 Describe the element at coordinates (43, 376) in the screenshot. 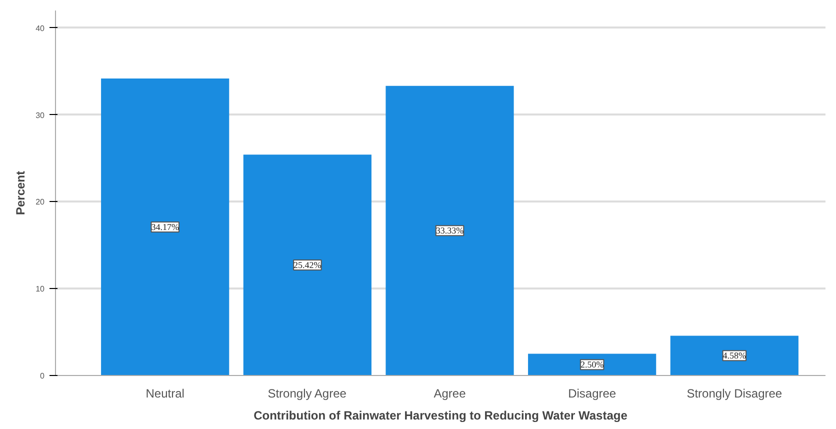

I see `y-tick-label: 0` at that location.